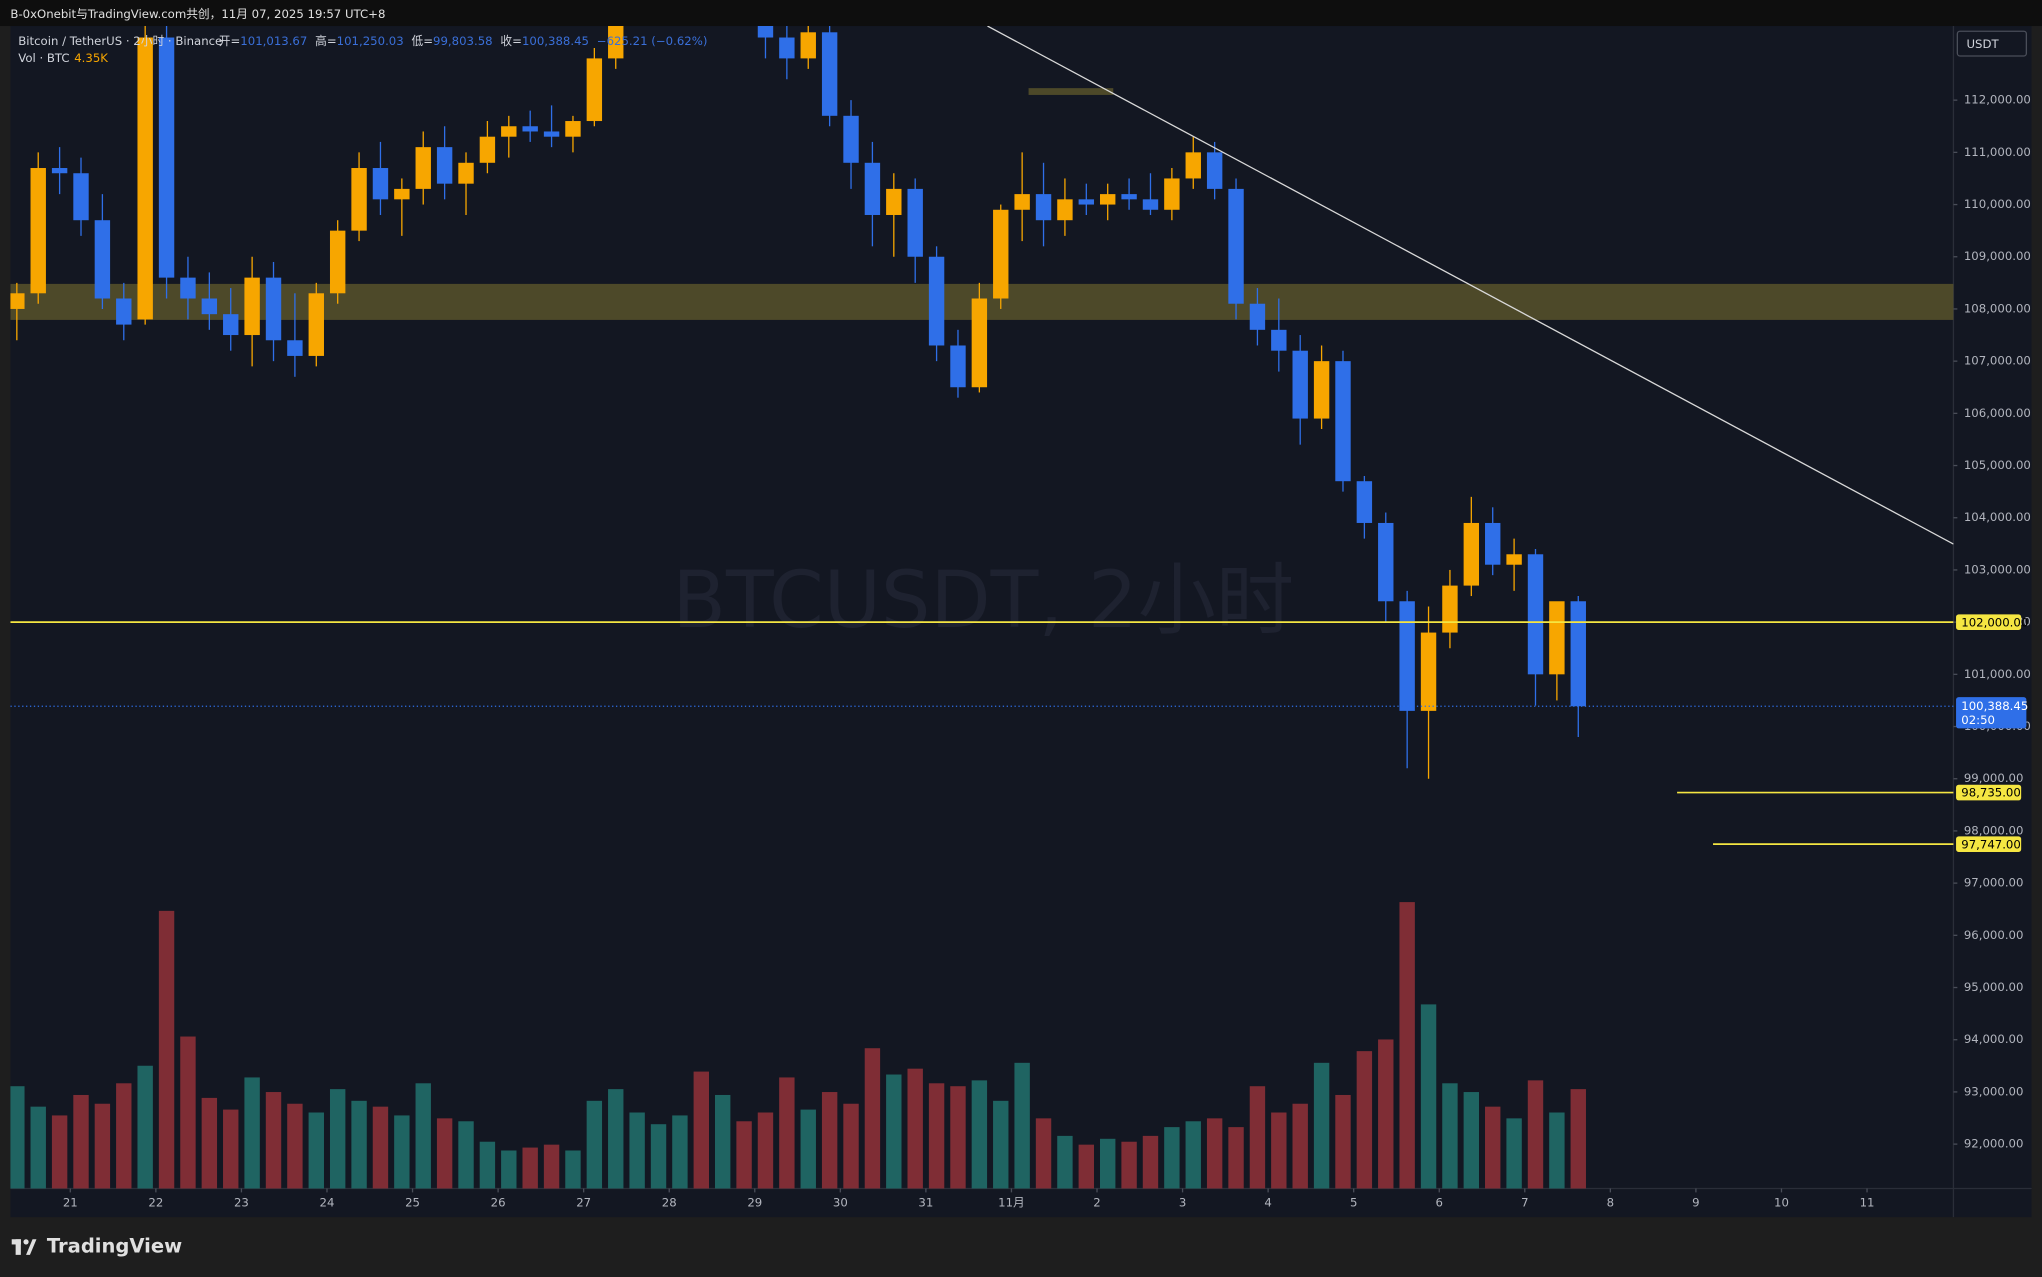  Describe the element at coordinates (1610, 1202) in the screenshot. I see `x-tick-label: 8` at that location.